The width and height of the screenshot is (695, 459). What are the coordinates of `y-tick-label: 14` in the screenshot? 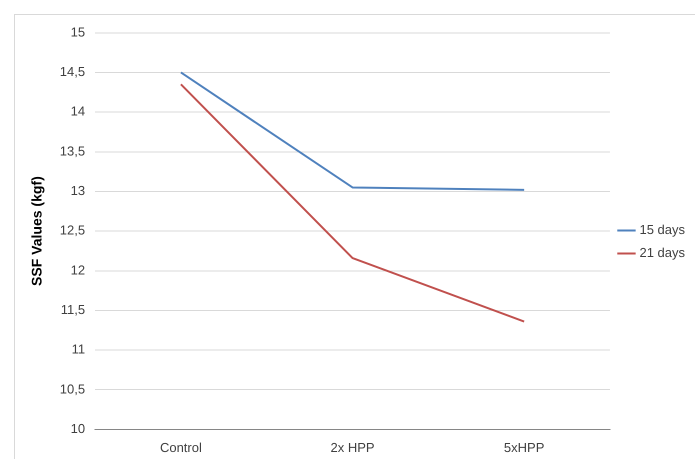 It's located at (78, 111).